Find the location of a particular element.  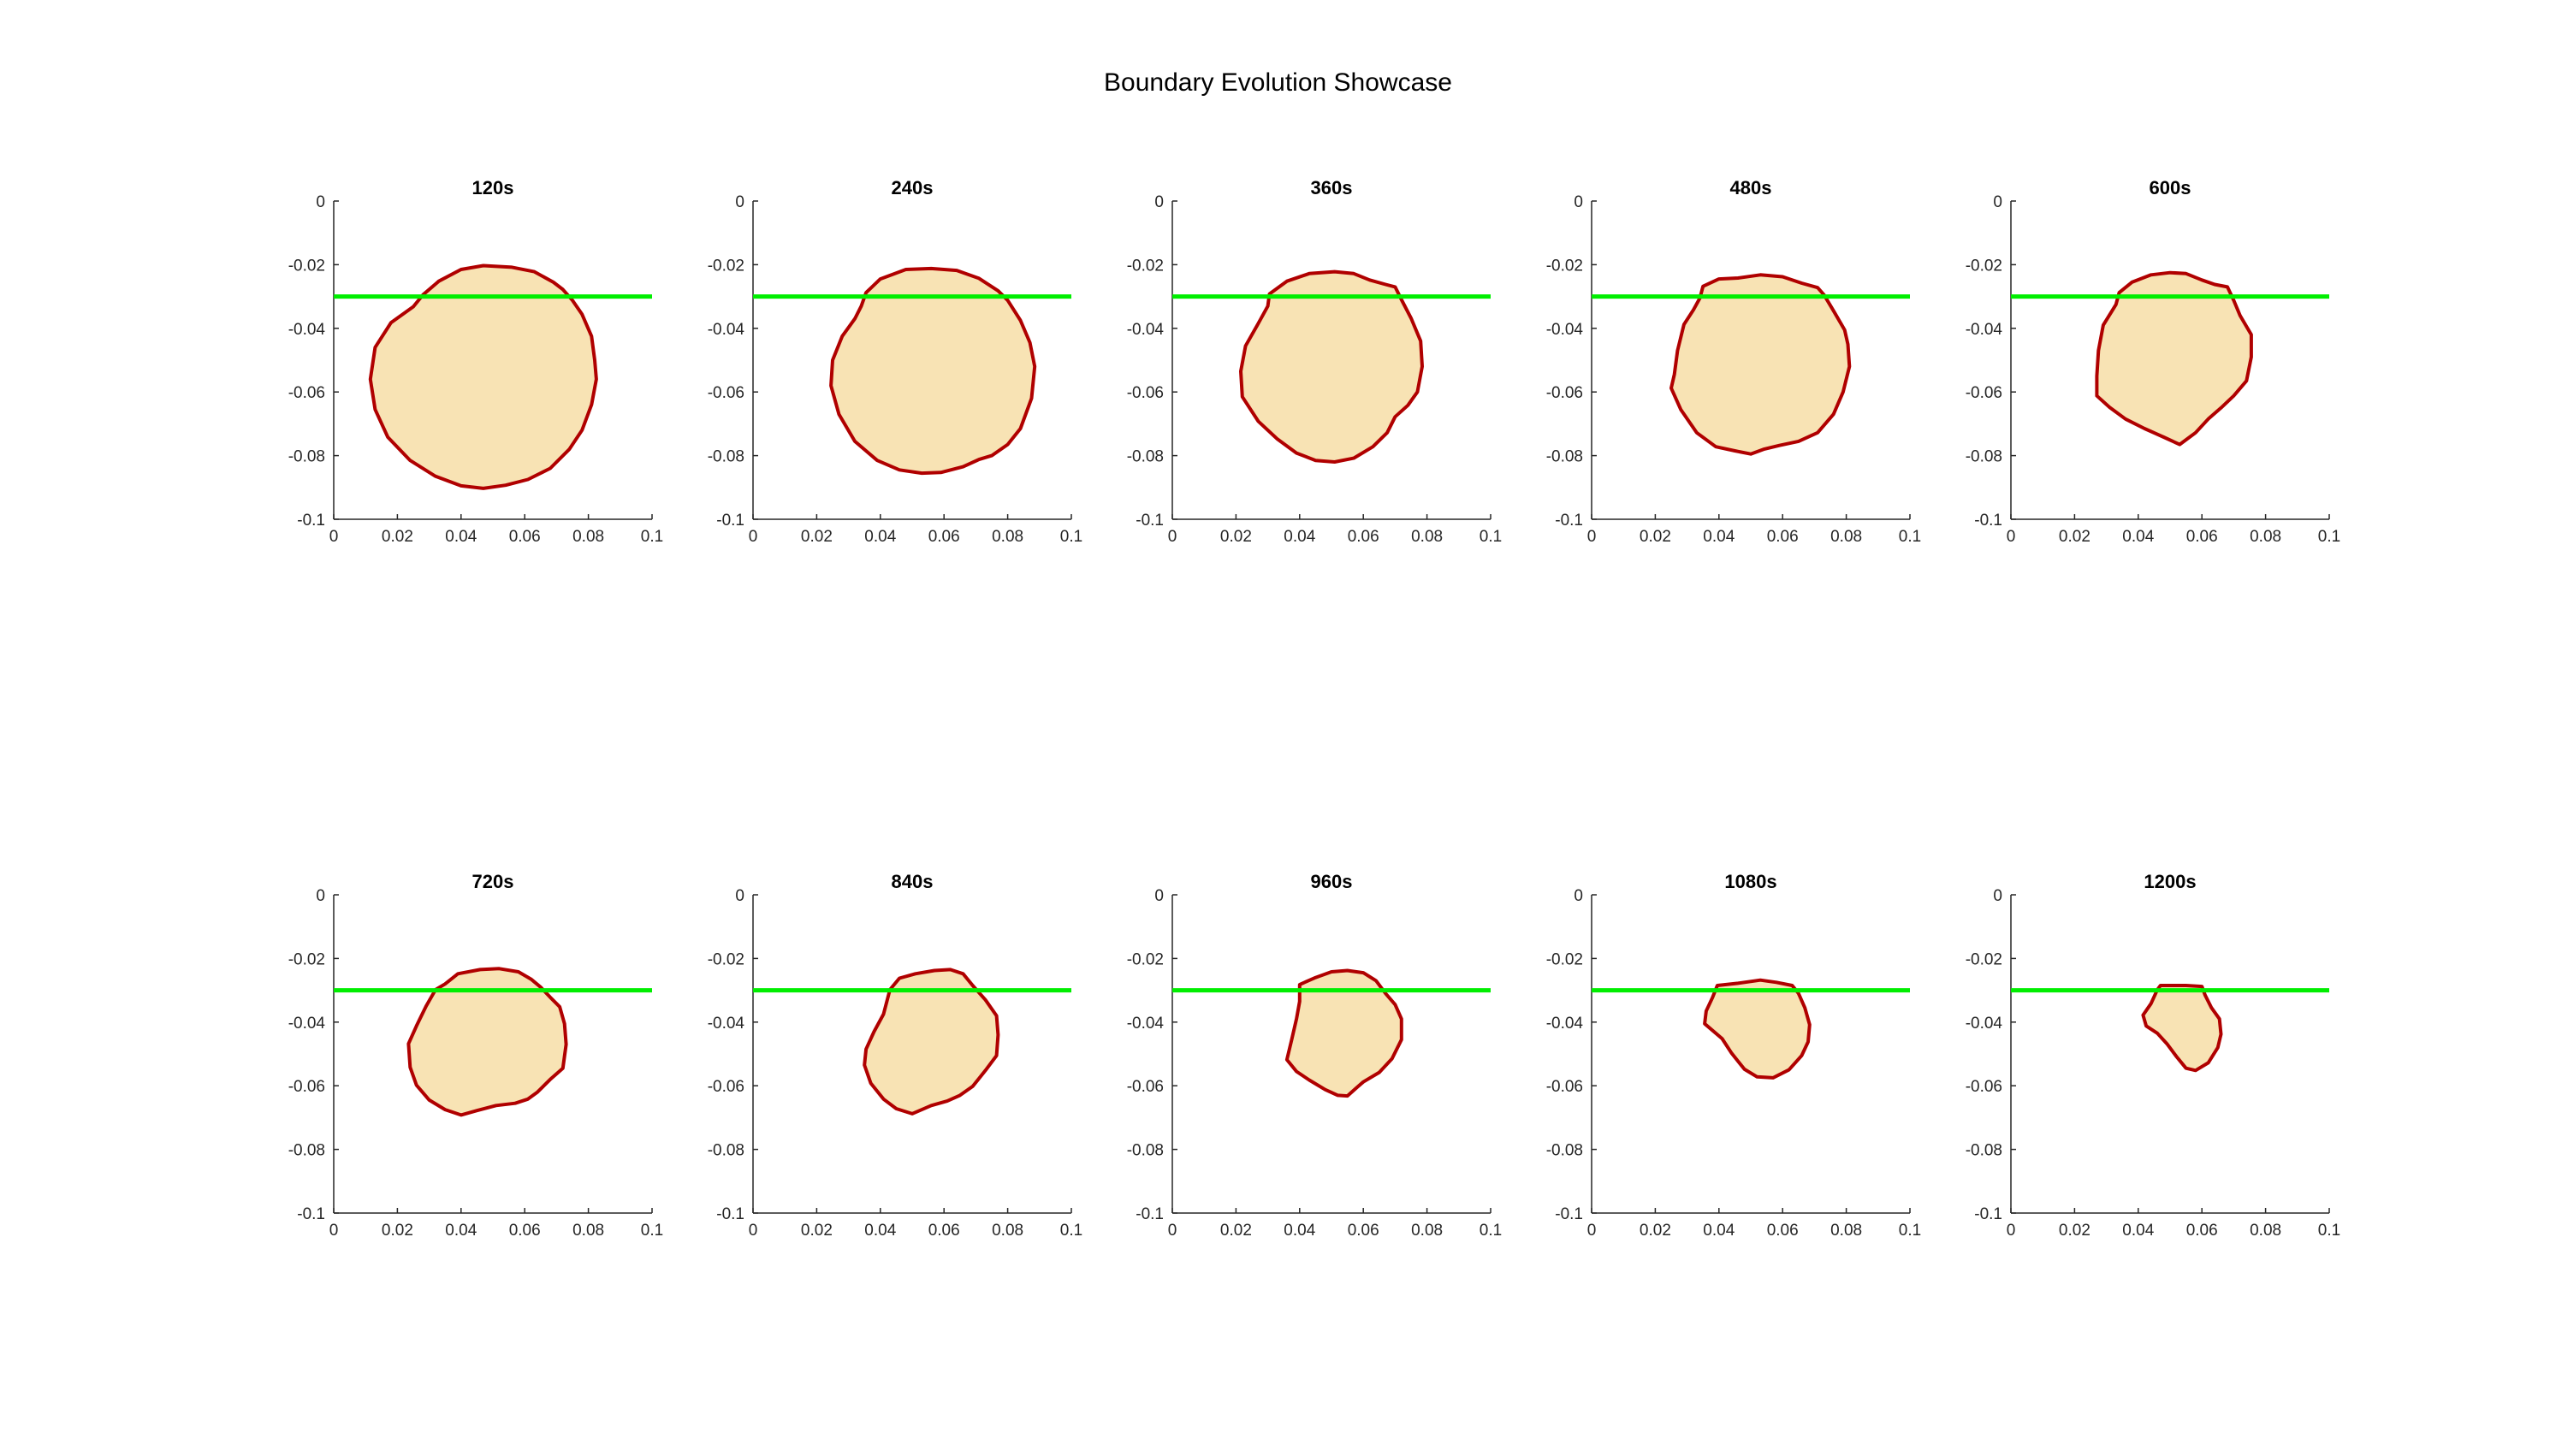

subplot-title: 1200s is located at coordinates (2170, 881).